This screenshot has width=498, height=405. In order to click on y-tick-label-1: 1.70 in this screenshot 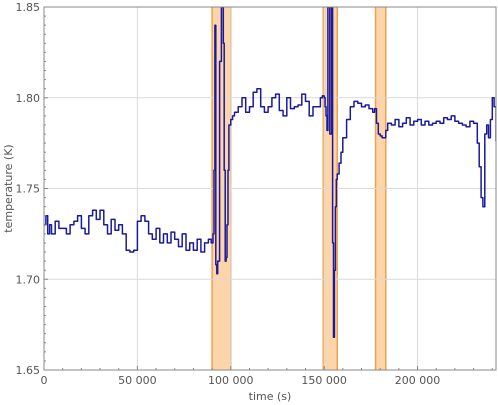, I will do `click(28, 279)`.